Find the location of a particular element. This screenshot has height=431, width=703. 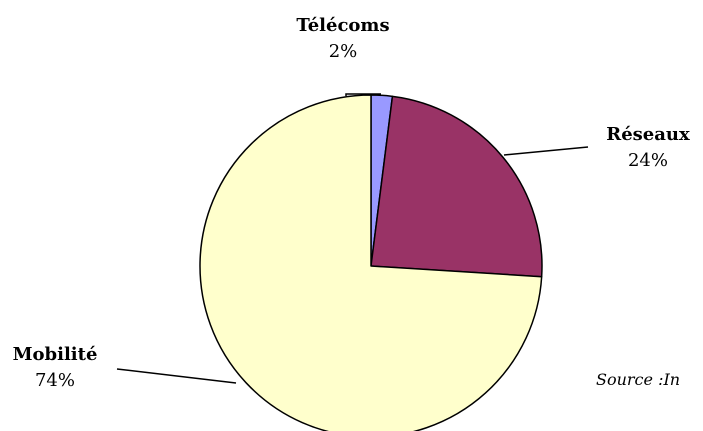

slice-percent-telecoms: 2% is located at coordinates (343, 51).